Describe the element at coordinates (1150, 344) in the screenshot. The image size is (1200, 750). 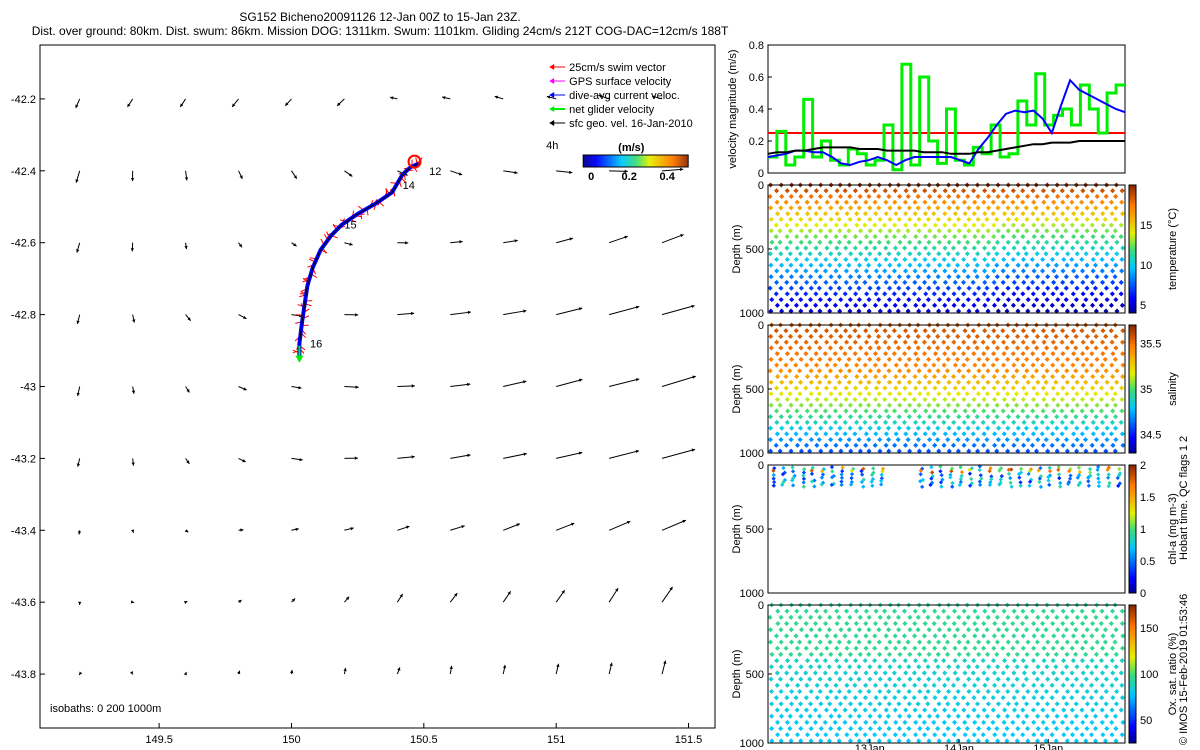
I see `sal-colorbar-tick-label: 35.5` at that location.